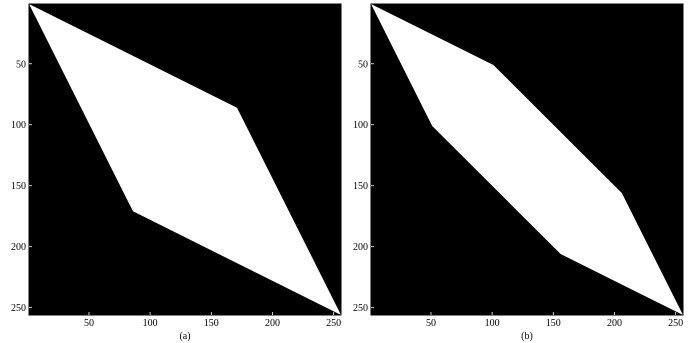 The width and height of the screenshot is (690, 343). I want to click on panel-a-y-tick-label: 150, so click(18, 186).